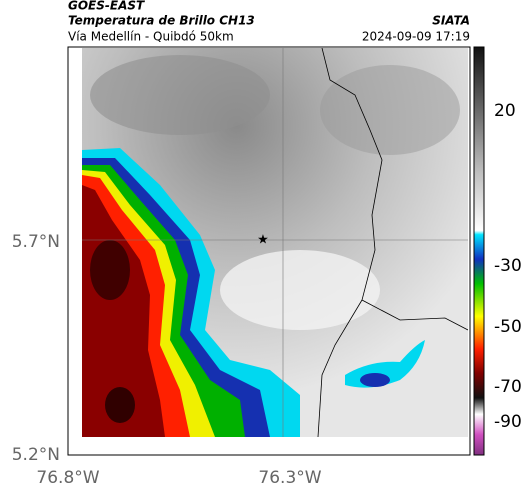  Describe the element at coordinates (289, 478) in the screenshot. I see `lon-label: 76.3°W` at that location.